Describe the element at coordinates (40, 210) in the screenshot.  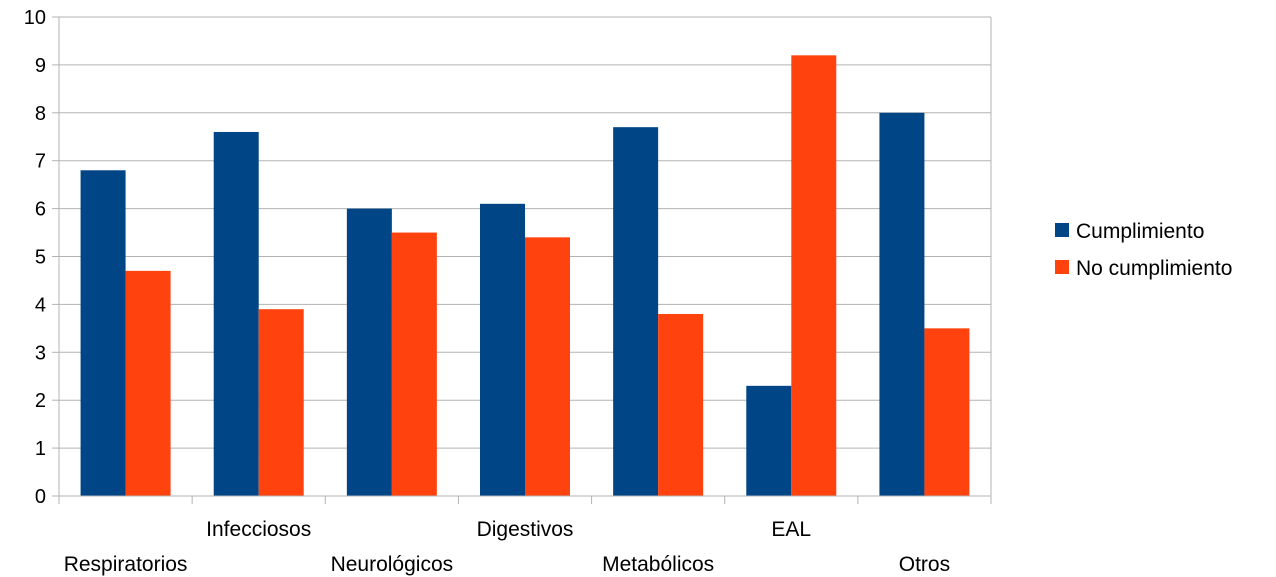
I see `y-tick-label: 6` at that location.